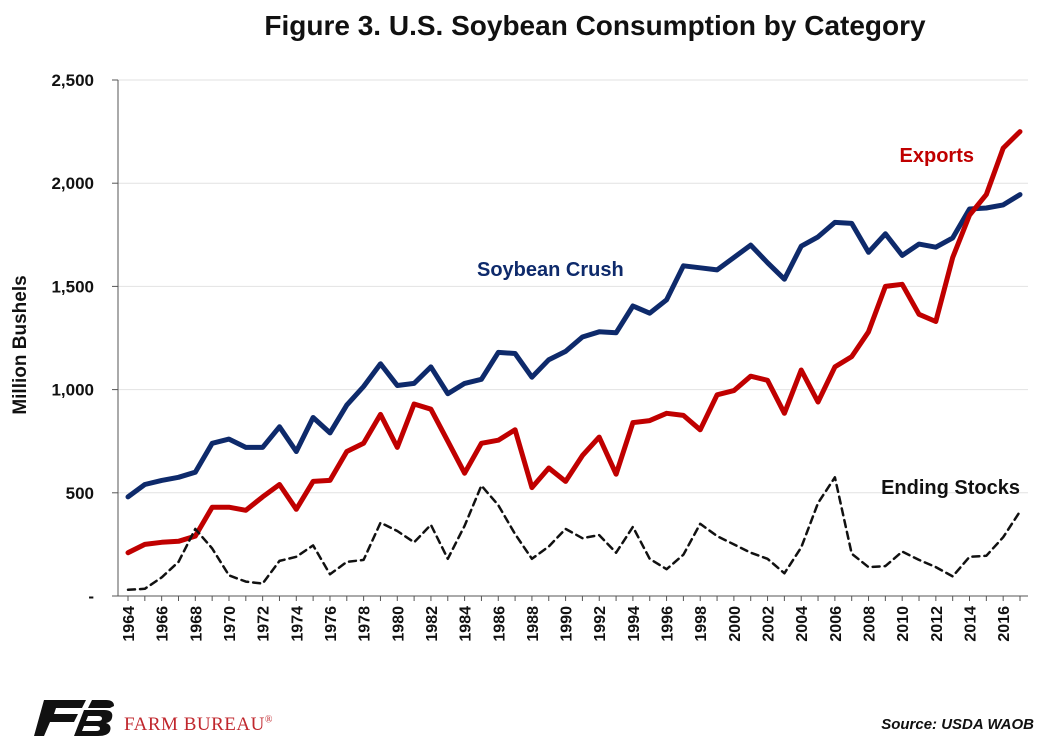 This screenshot has width=1062, height=742. I want to click on x-tick-label: 1996, so click(668, 624).